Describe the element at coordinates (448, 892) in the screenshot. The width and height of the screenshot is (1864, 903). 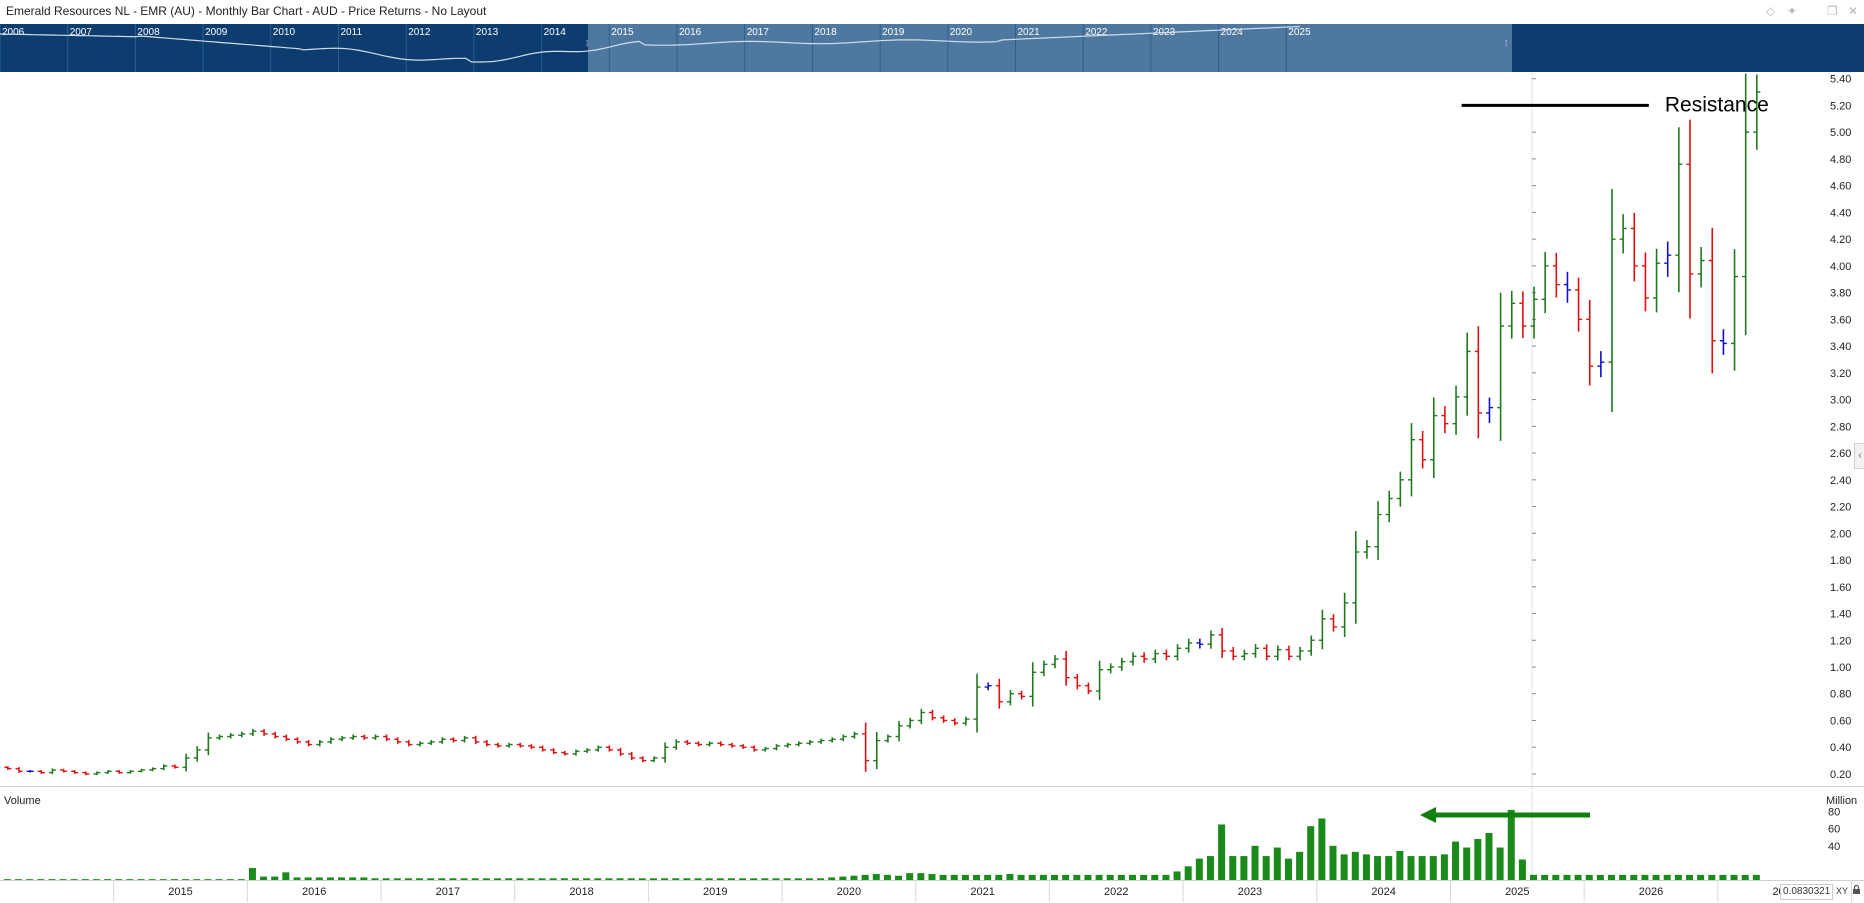
I see `time-axis-tick-label: 2017` at that location.